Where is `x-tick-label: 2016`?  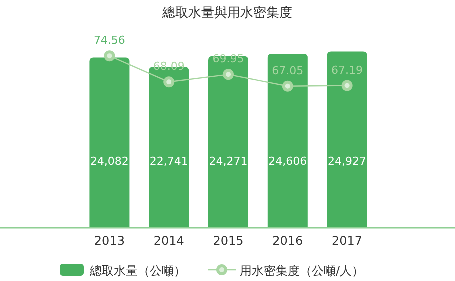
x-tick-label: 2016 is located at coordinates (288, 241).